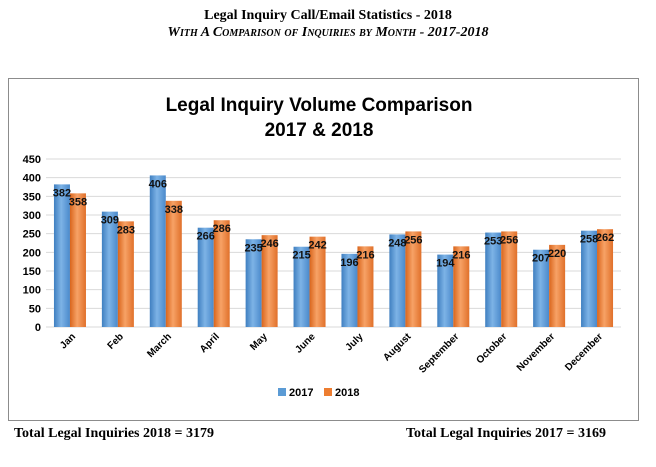 This screenshot has width=656, height=467. What do you see at coordinates (365, 255) in the screenshot?
I see `data-label-2018-july: 216` at bounding box center [365, 255].